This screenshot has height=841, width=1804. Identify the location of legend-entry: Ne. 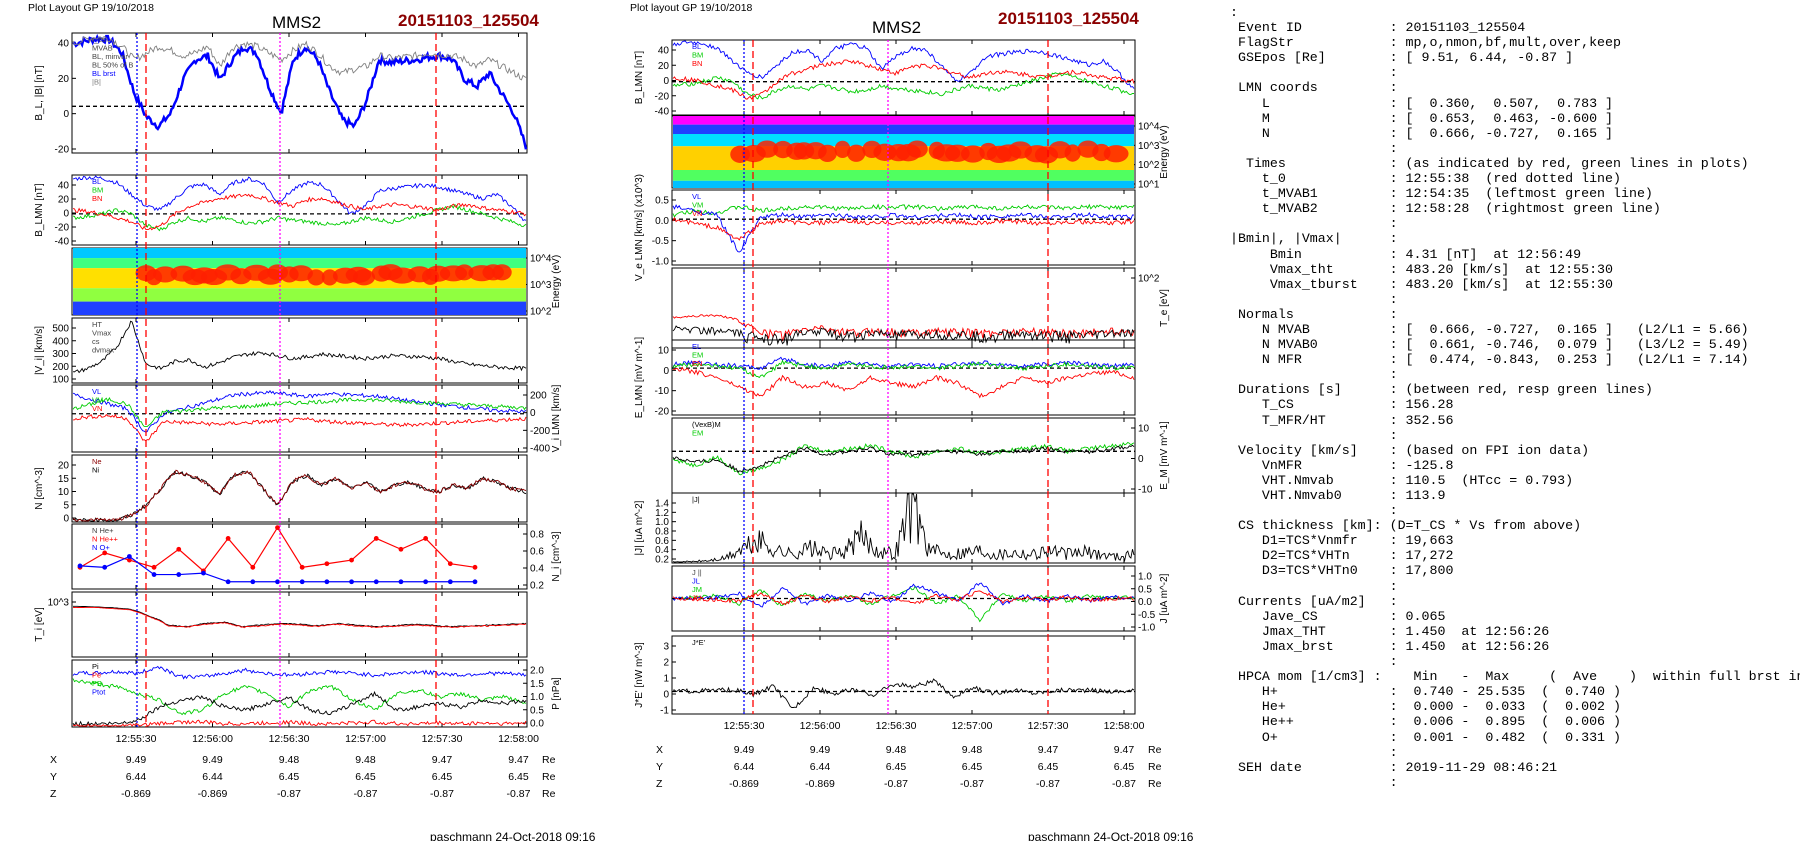
(97, 461).